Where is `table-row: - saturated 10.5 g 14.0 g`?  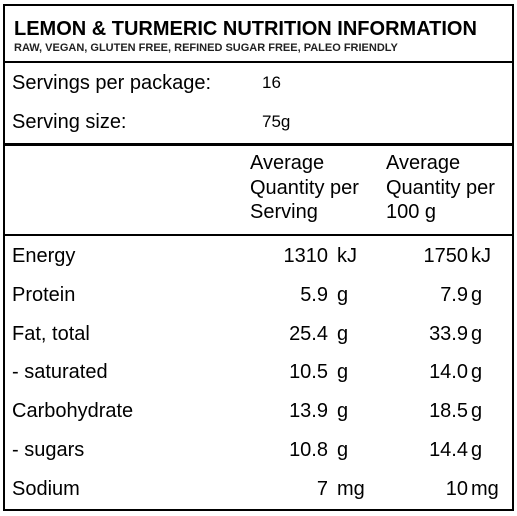 table-row: - saturated 10.5 g 14.0 g is located at coordinates (258, 380).